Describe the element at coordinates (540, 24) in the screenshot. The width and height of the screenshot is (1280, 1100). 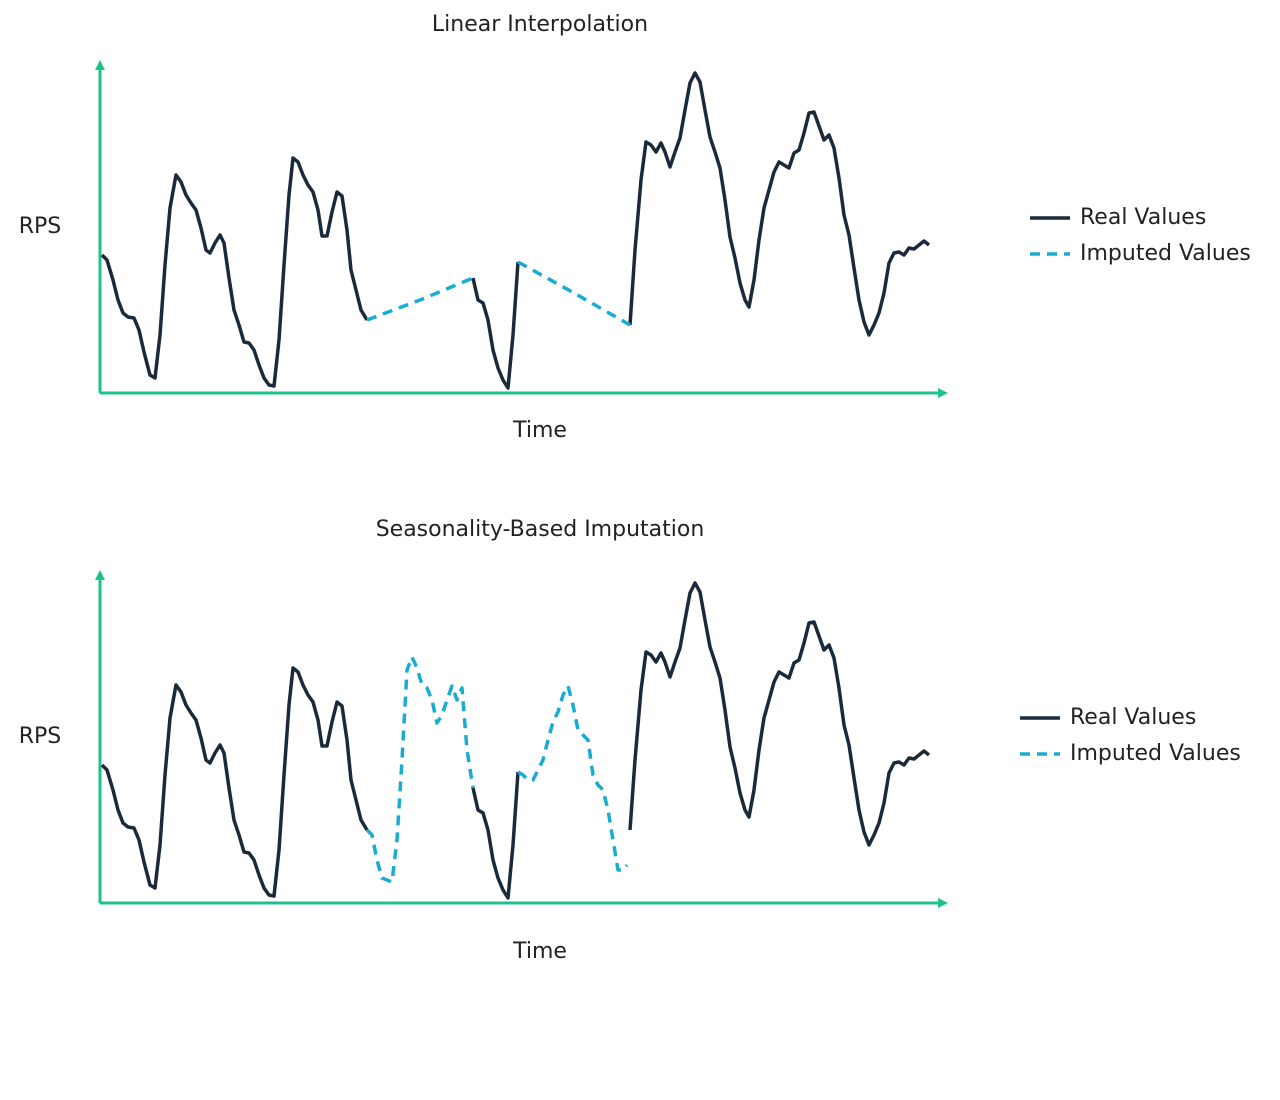
I see `chart-title: Linear Interpolation` at that location.